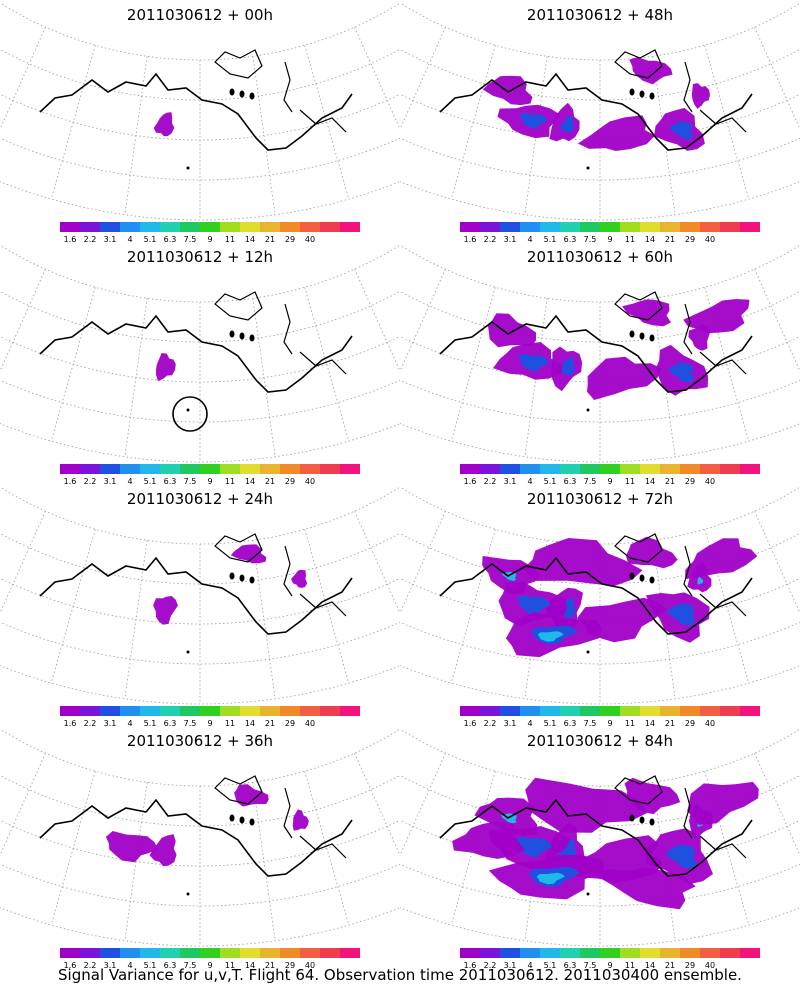 Image resolution: width=800 pixels, height=1000 pixels. I want to click on colorbar-labels: 1.6 2.2 3.1 4 5.1 6.3 7.5 9 11 14 21 29 40, so click(210, 482).